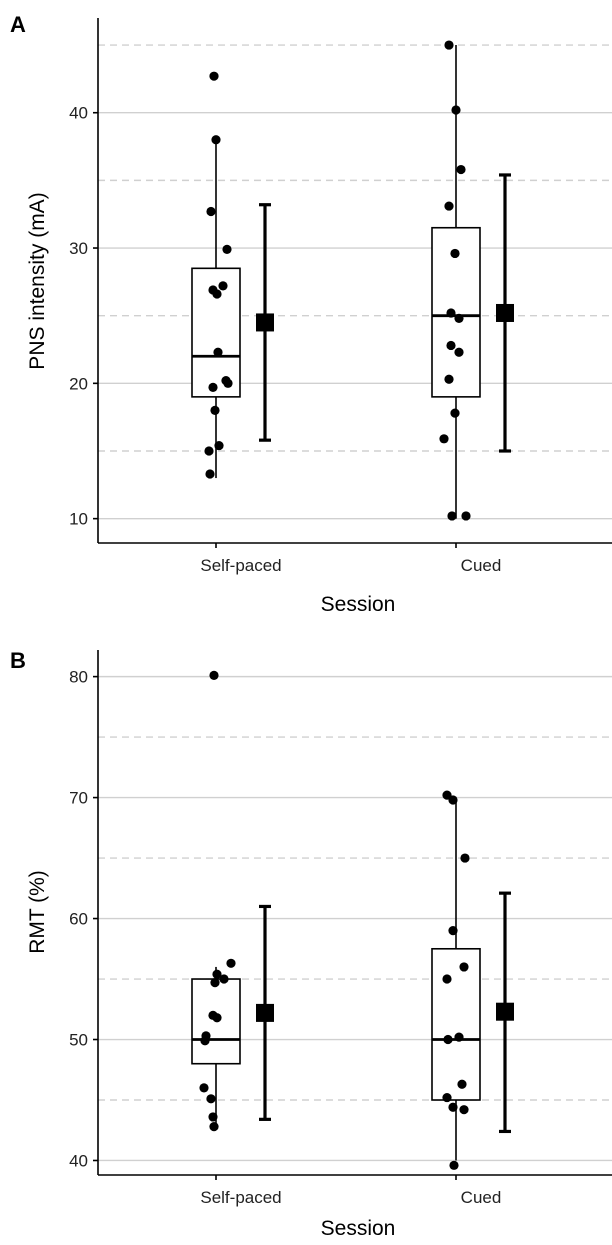 This screenshot has width=612, height=1245. I want to click on y-tick-label: 70, so click(78, 798).